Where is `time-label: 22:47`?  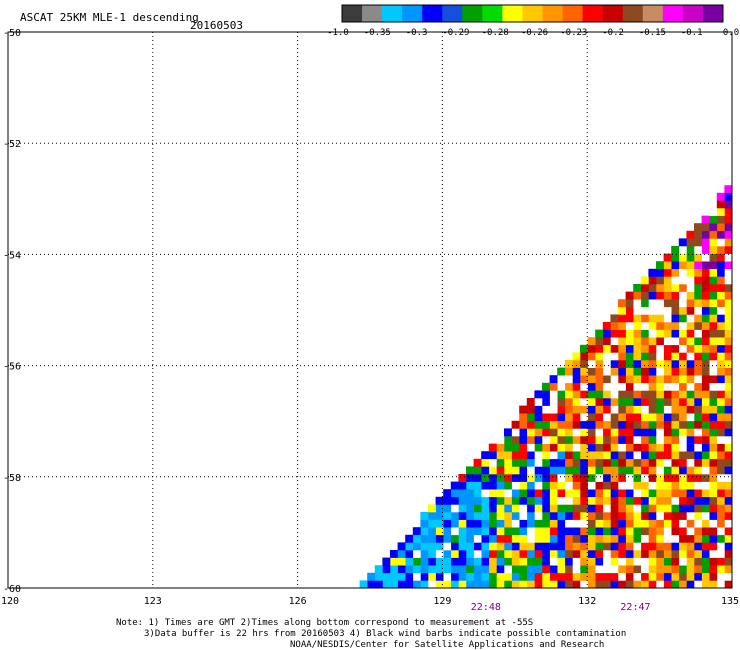 time-label: 22:47 is located at coordinates (635, 607).